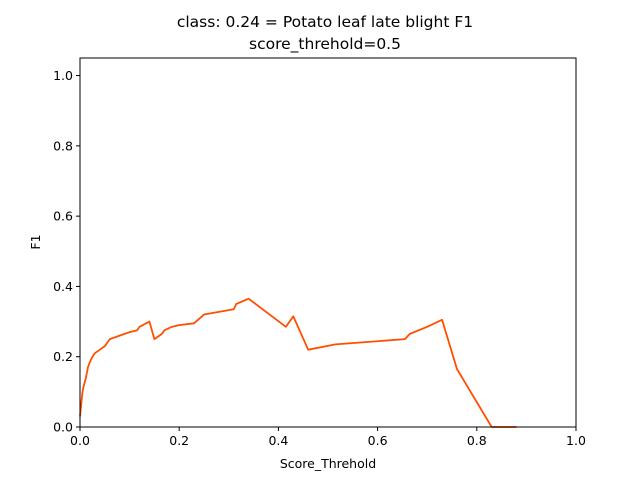  What do you see at coordinates (35, 241) in the screenshot?
I see `y-axis-label: F1` at bounding box center [35, 241].